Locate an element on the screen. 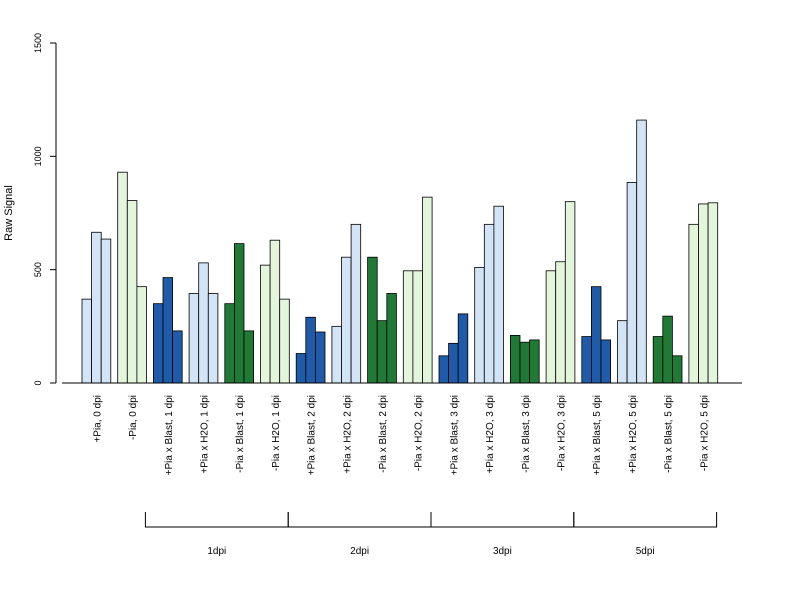  group-label: 5dpi is located at coordinates (645, 551).